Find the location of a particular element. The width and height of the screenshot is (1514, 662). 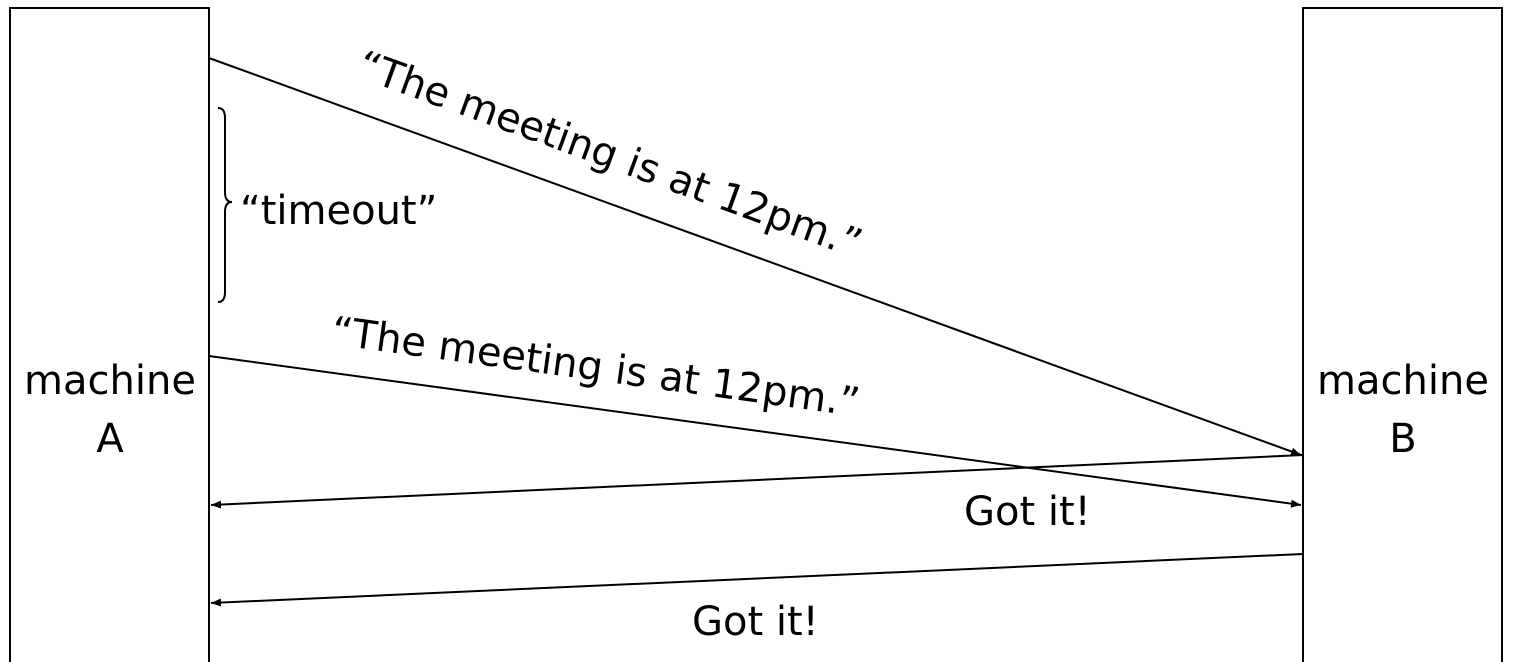

timeout-brace: “timeout” is located at coordinates (327, 205).